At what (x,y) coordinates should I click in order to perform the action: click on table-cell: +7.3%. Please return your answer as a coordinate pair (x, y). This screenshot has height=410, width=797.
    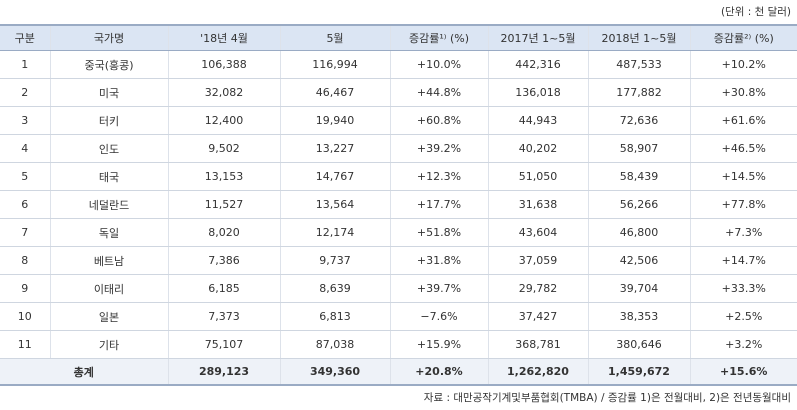
    Looking at the image, I should click on (743, 232).